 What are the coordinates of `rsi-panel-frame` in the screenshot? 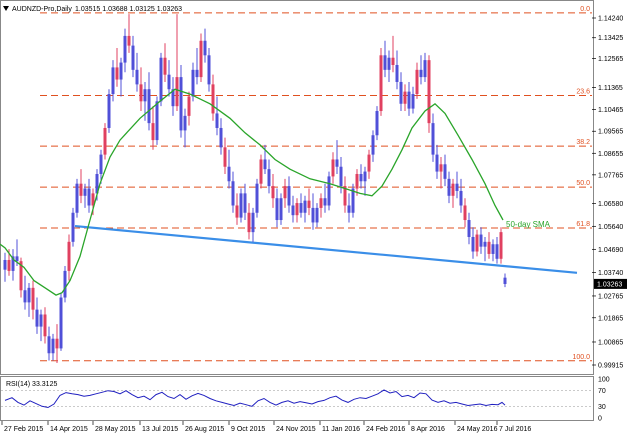 It's located at (297, 398).